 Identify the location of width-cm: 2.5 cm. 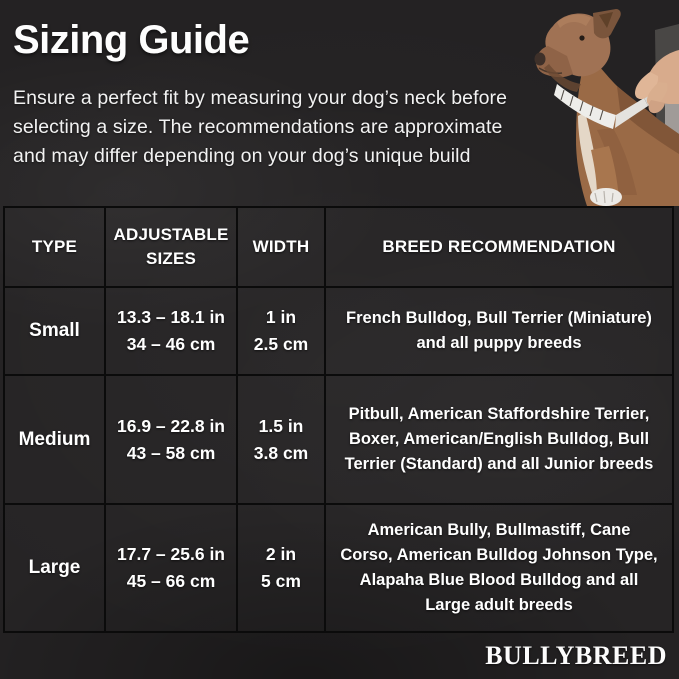
(281, 344).